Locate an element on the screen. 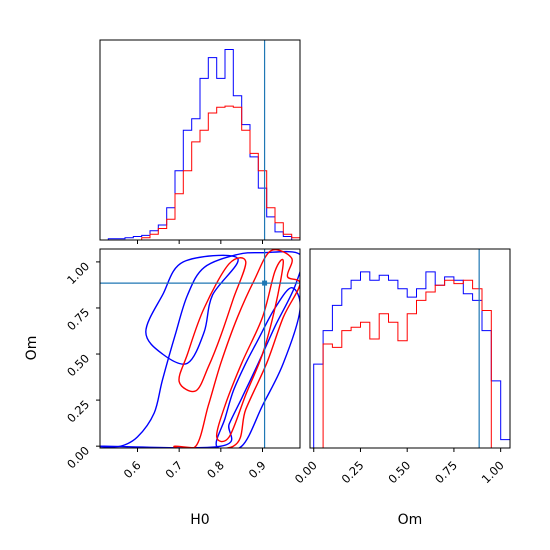 The image size is (550, 550). om-histogram-red-series is located at coordinates (407, 363).